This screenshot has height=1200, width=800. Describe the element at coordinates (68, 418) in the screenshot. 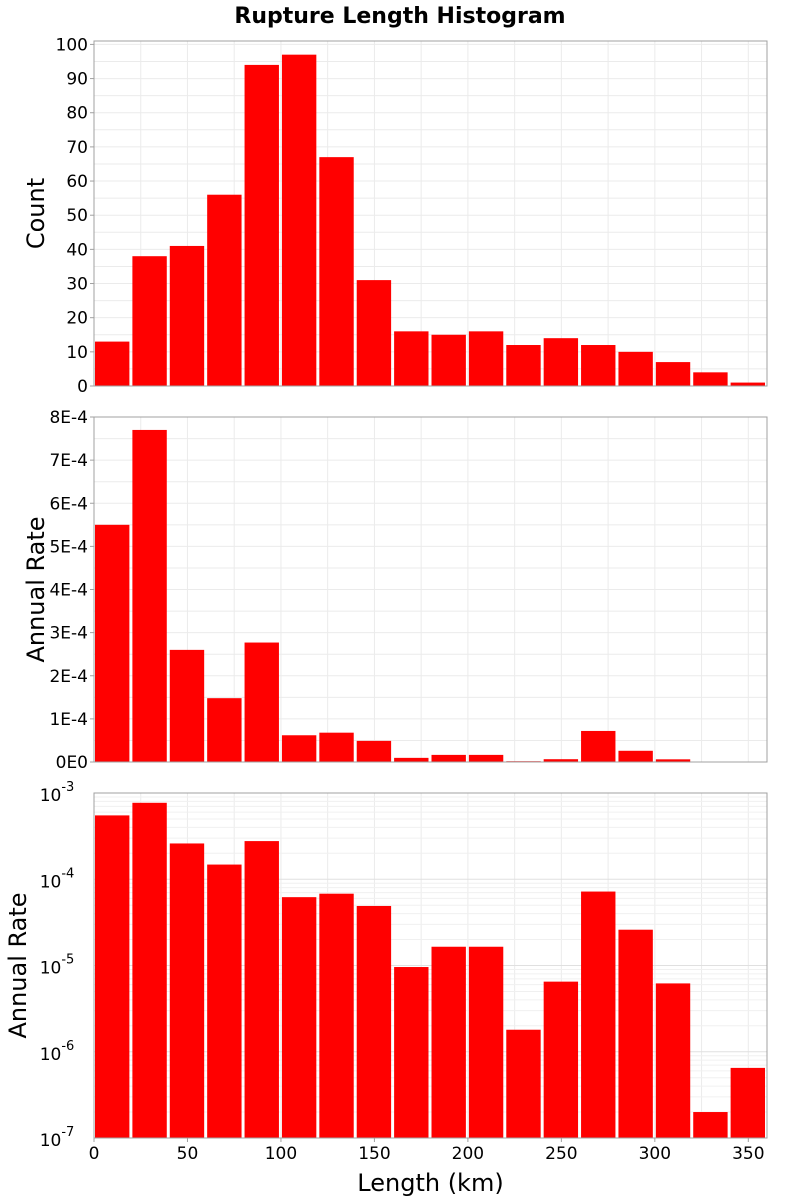

I see `y-tick-label: 8E-4` at that location.